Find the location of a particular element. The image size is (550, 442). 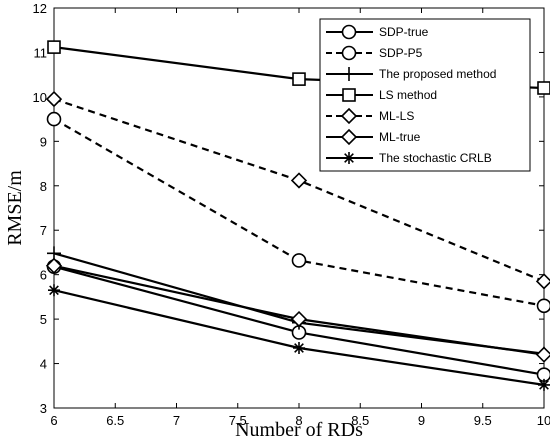

y-axis-title: RMSE/m is located at coordinates (15, 208).